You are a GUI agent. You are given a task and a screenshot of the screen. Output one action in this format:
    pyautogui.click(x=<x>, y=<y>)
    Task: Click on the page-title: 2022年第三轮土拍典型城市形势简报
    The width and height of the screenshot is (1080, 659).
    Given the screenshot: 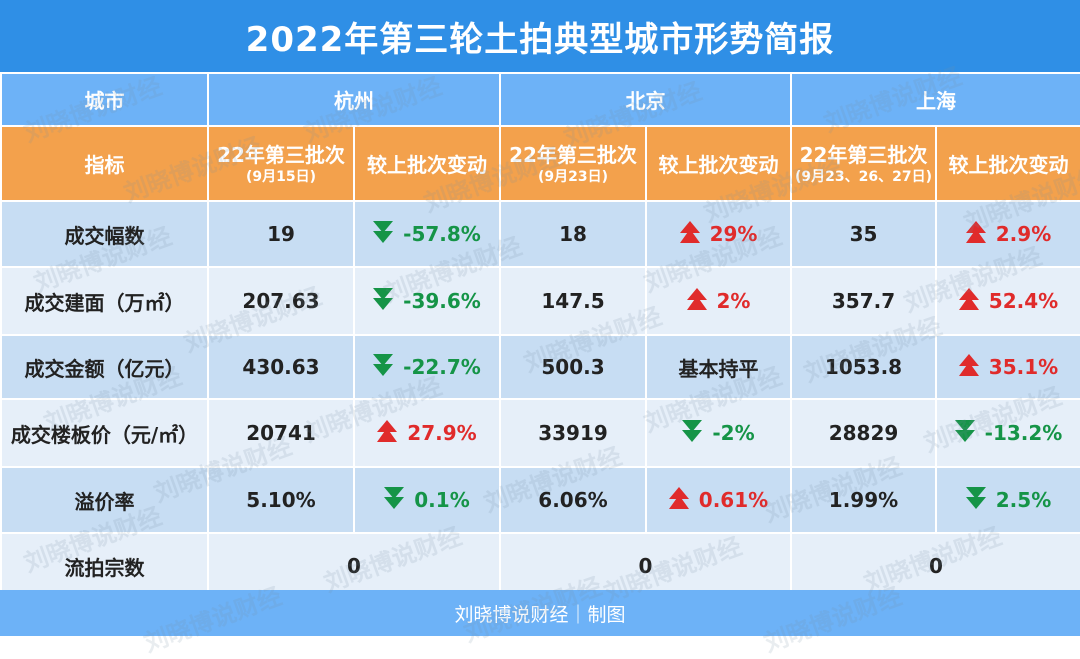 What is the action you would take?
    pyautogui.click(x=540, y=36)
    